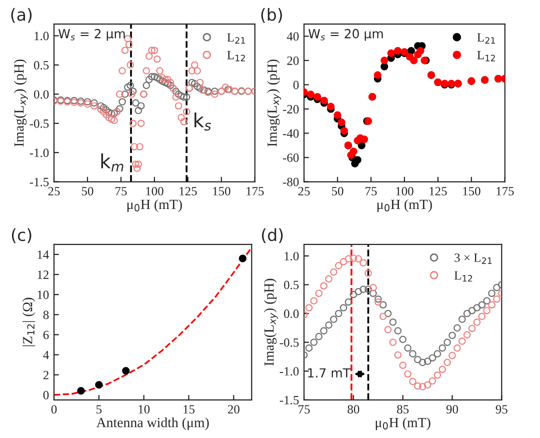 The width and height of the screenshot is (540, 438). Describe the element at coordinates (452, 409) in the screenshot. I see `x-tick-label: 90` at that location.